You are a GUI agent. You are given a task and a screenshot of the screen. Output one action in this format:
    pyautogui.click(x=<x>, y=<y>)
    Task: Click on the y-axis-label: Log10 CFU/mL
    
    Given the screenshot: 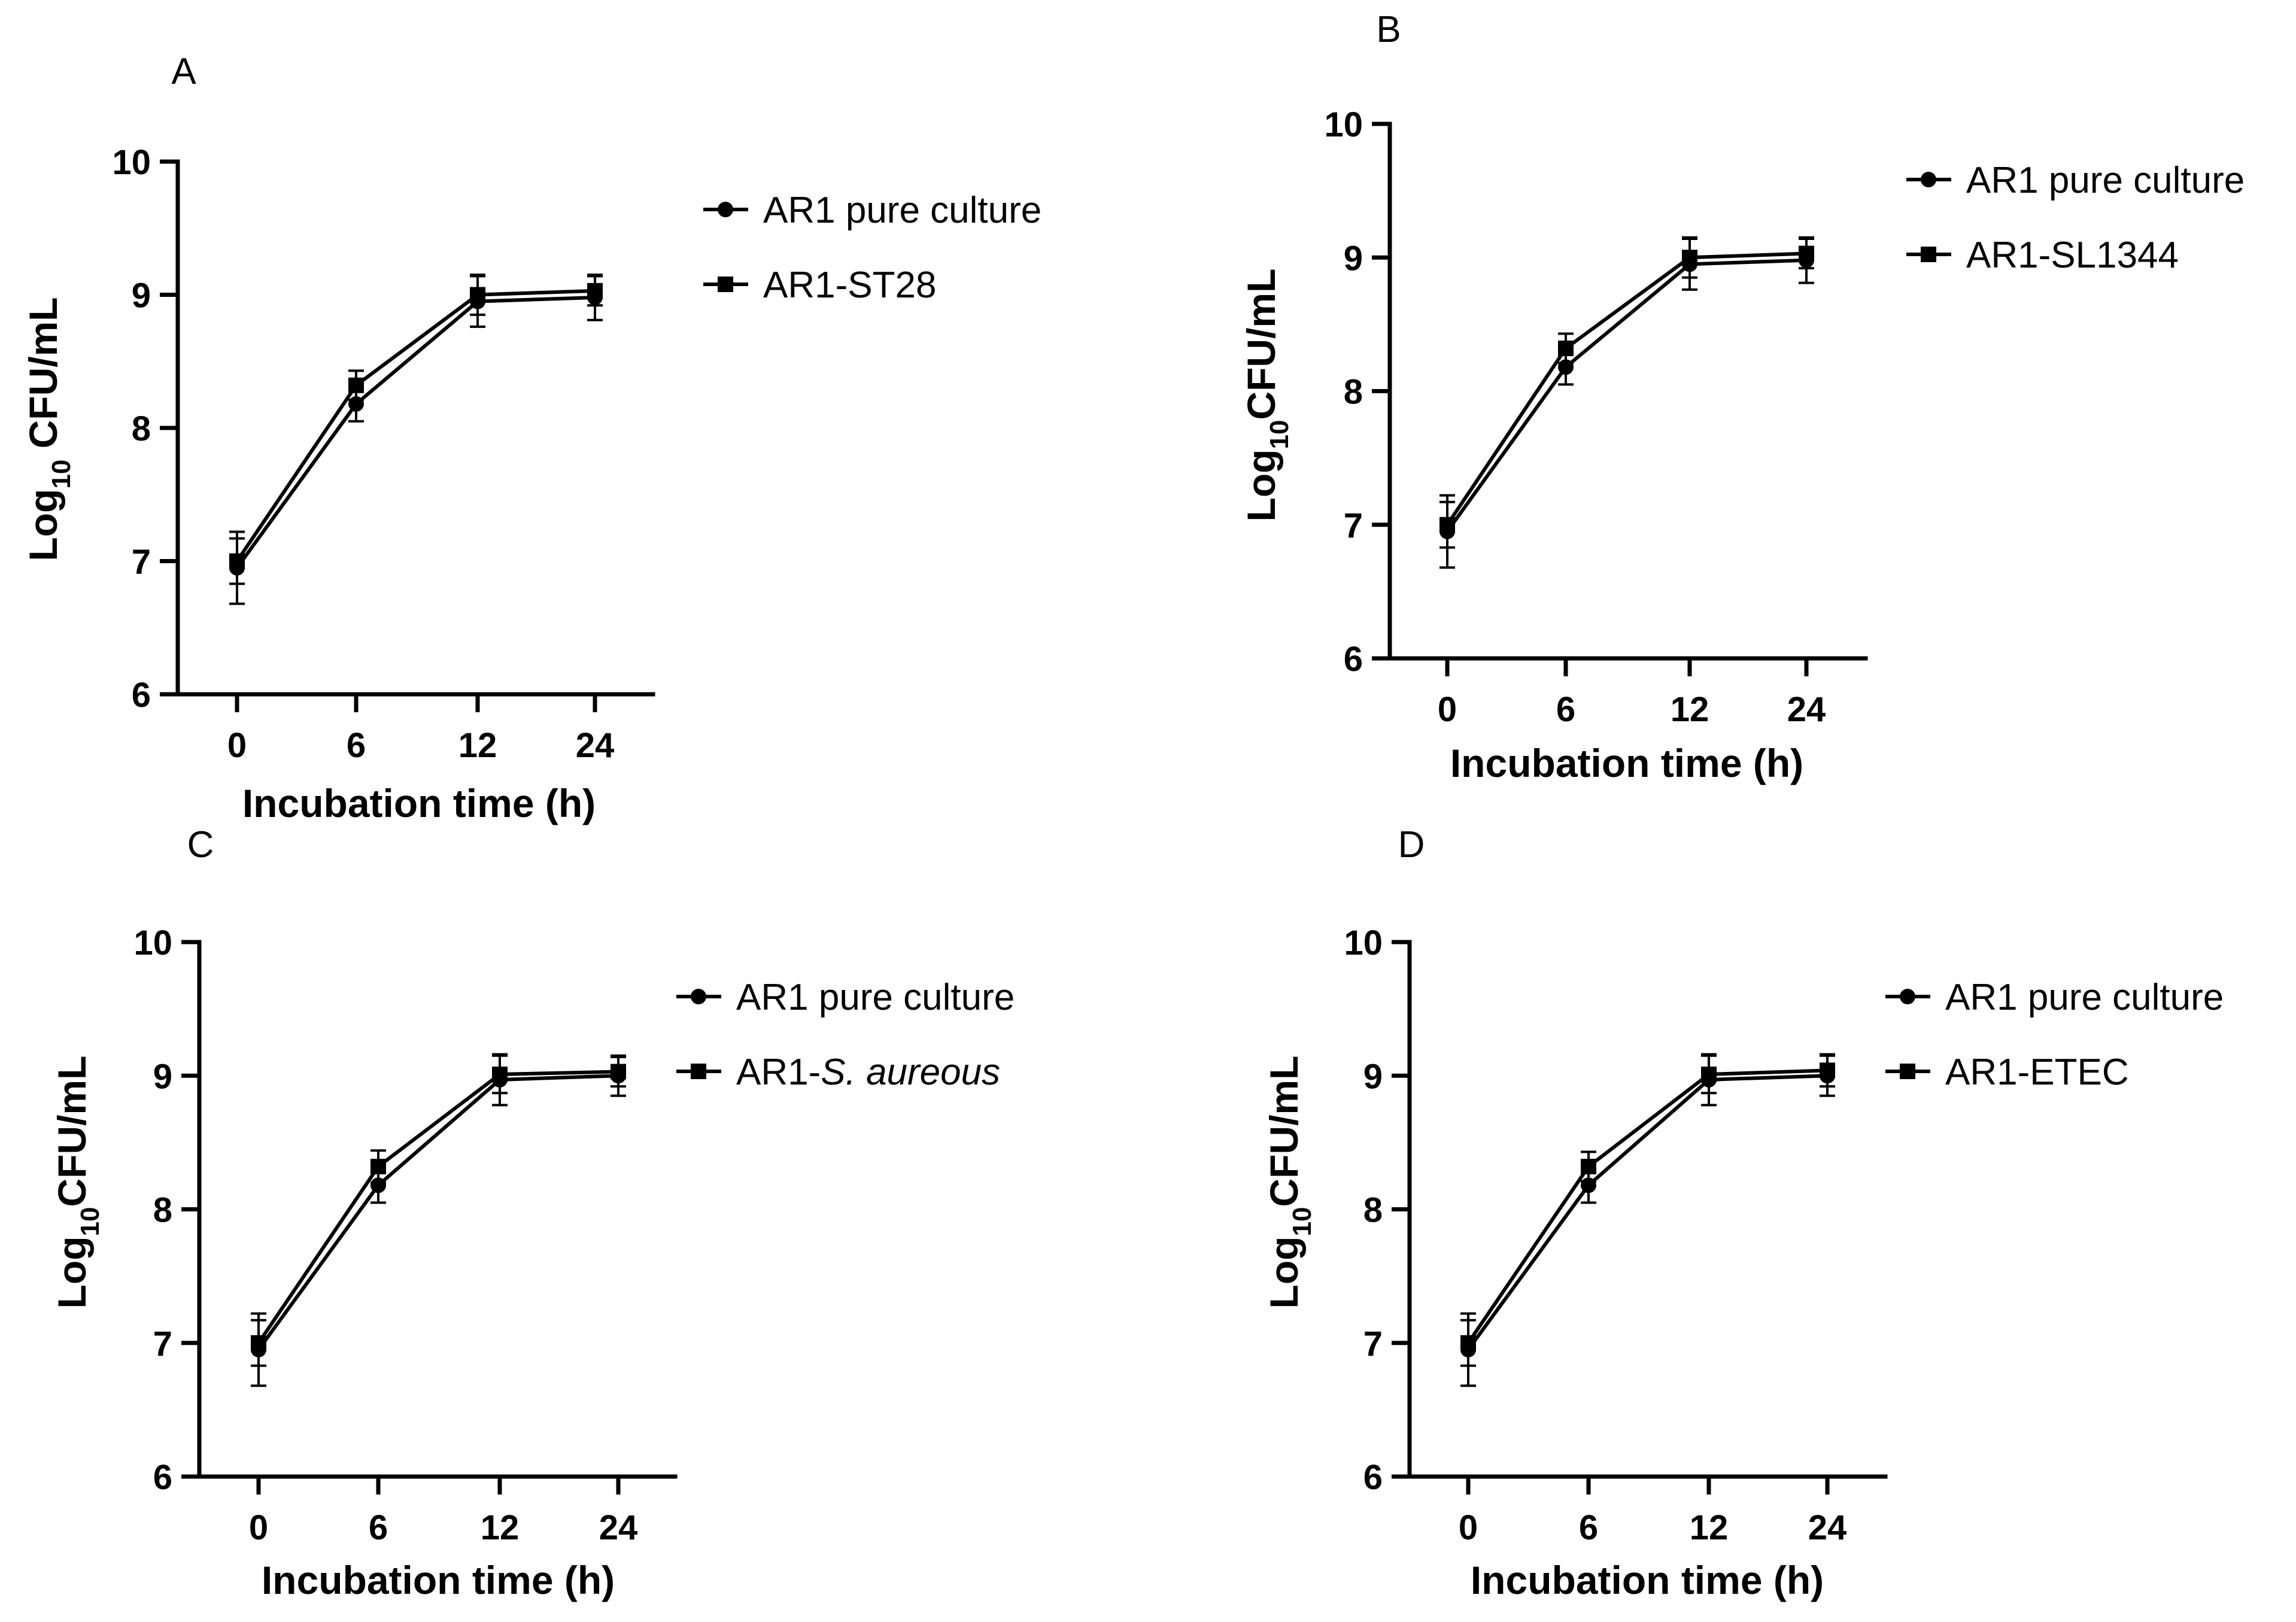 What is the action you would take?
    pyautogui.click(x=49, y=429)
    